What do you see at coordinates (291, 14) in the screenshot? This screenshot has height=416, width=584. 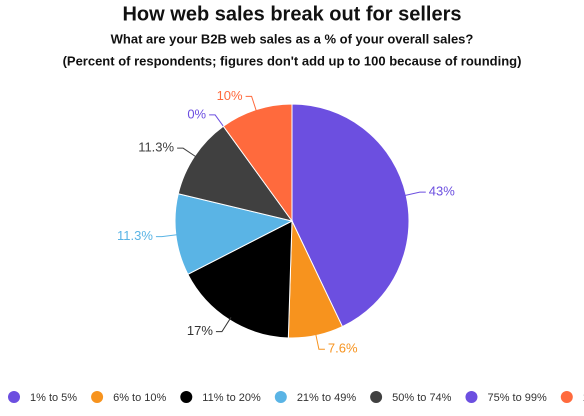 I see `chart-title: How web sales break out for sellers` at bounding box center [291, 14].